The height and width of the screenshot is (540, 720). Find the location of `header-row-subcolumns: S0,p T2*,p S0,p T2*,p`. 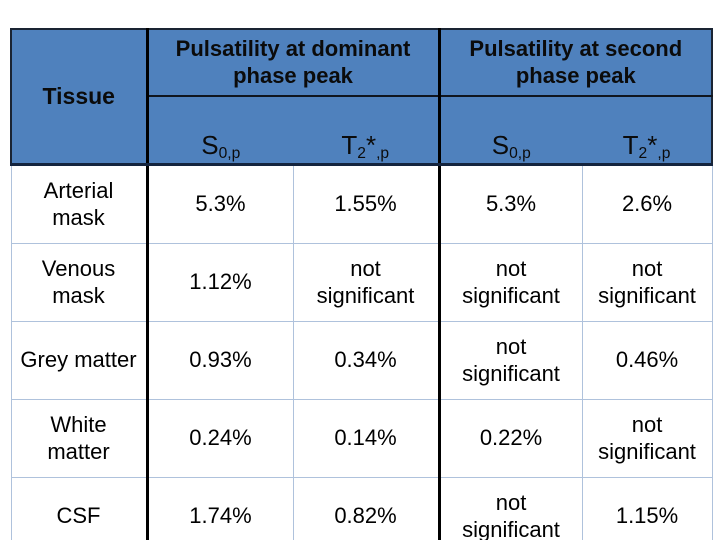

header-row-subcolumns: S0,p T2*,p S0,p T2*,p is located at coordinates (362, 131).